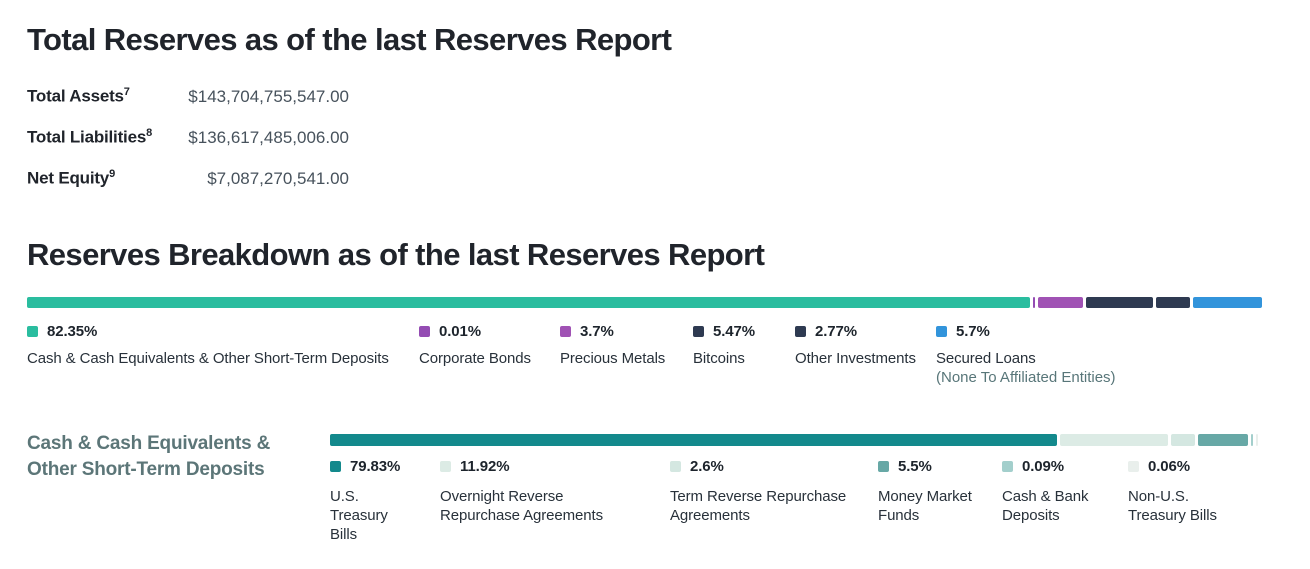 The width and height of the screenshot is (1310, 569). What do you see at coordinates (1257, 440) in the screenshot?
I see `bar-segment-non-us-treasury-bills` at bounding box center [1257, 440].